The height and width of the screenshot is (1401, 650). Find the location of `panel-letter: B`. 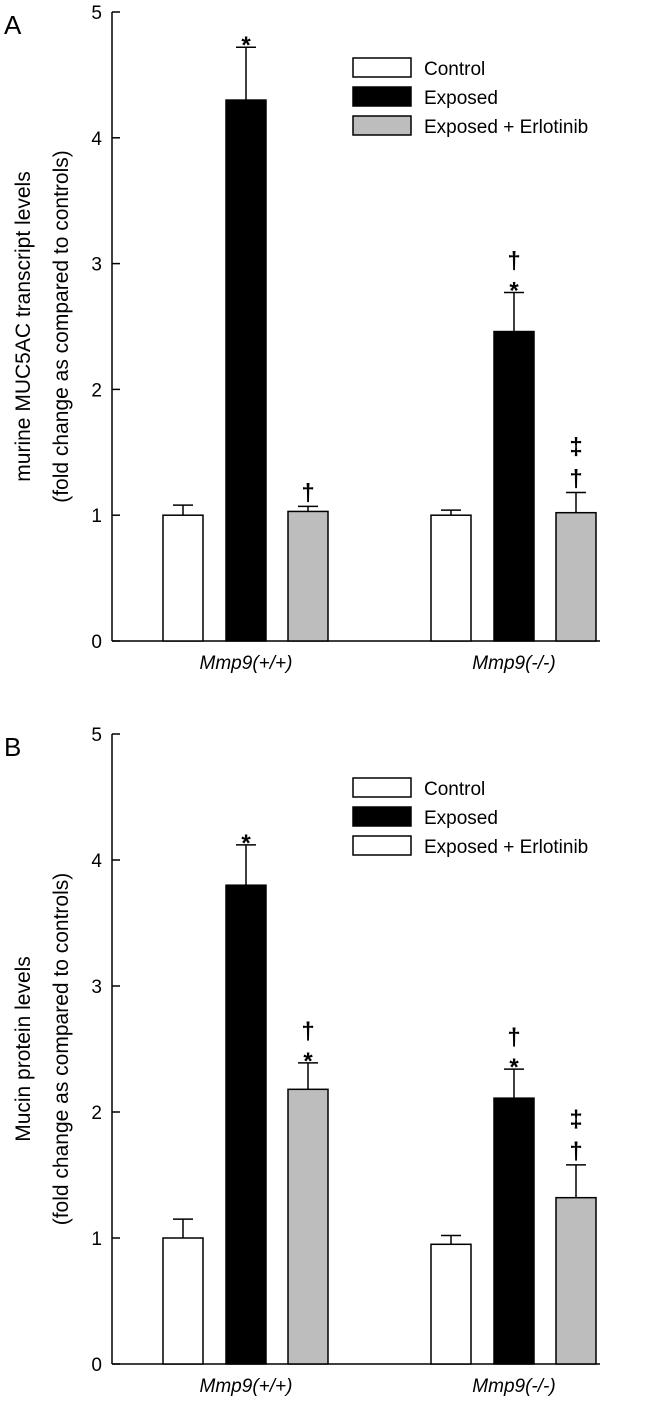

panel-letter: B is located at coordinates (12, 747).